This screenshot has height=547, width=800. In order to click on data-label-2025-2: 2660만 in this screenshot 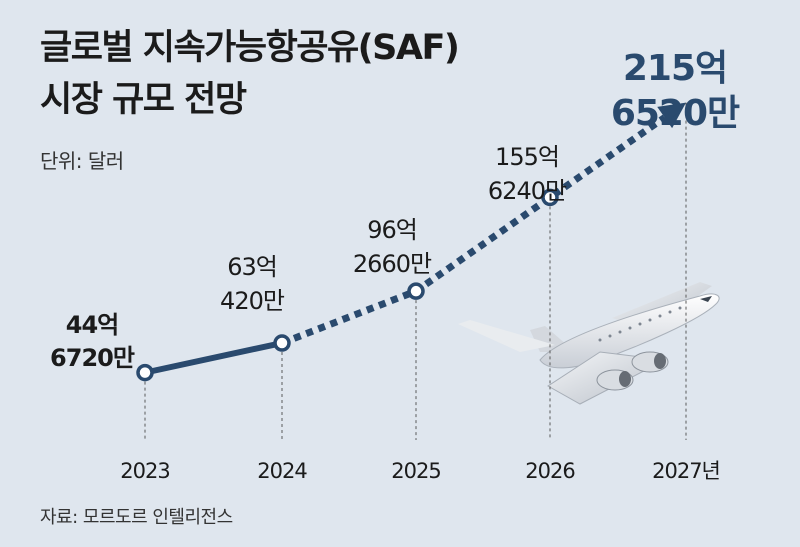, I will do `click(392, 264)`.